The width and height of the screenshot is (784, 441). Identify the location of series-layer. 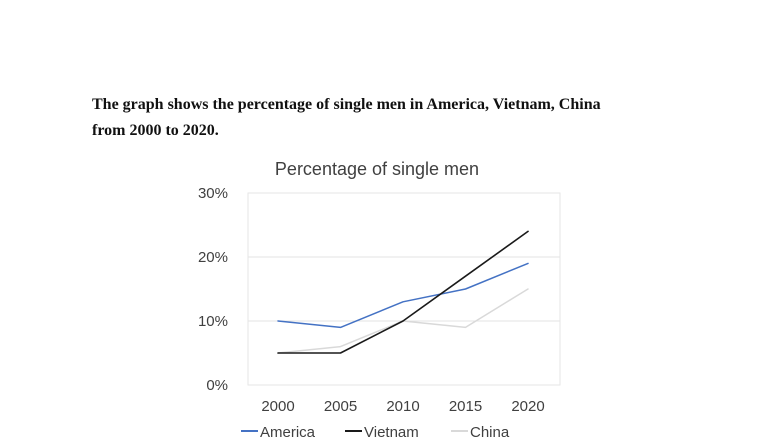
(403, 292).